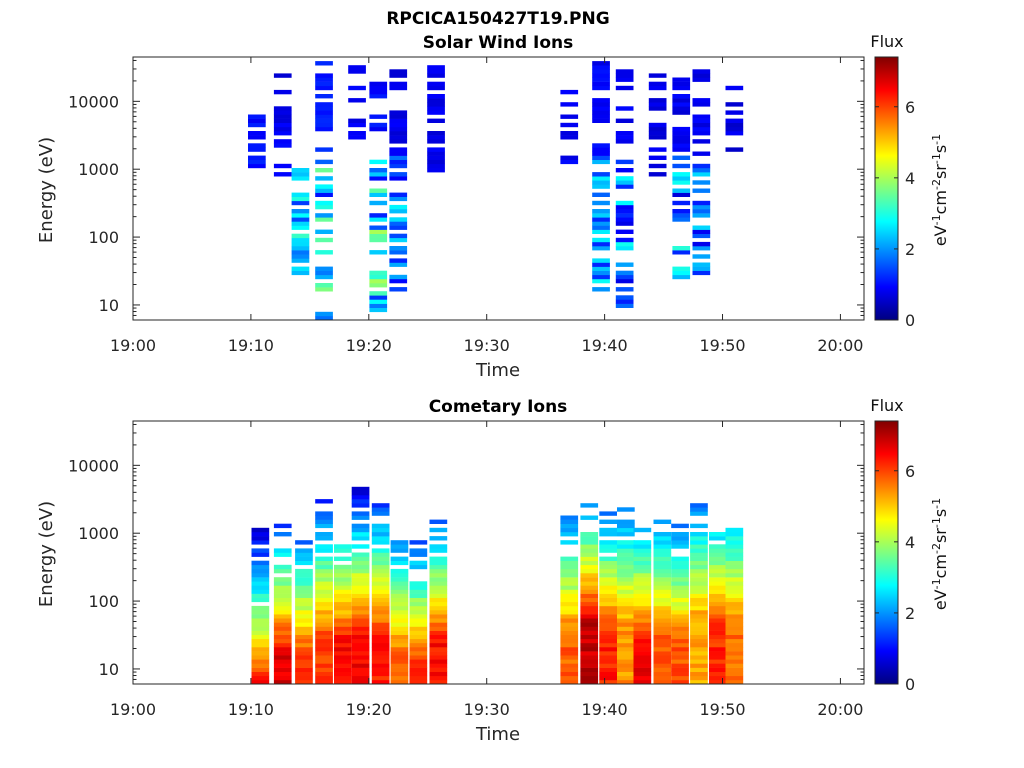  Describe the element at coordinates (93, 465) in the screenshot. I see `y-tick-label: 10000` at that location.